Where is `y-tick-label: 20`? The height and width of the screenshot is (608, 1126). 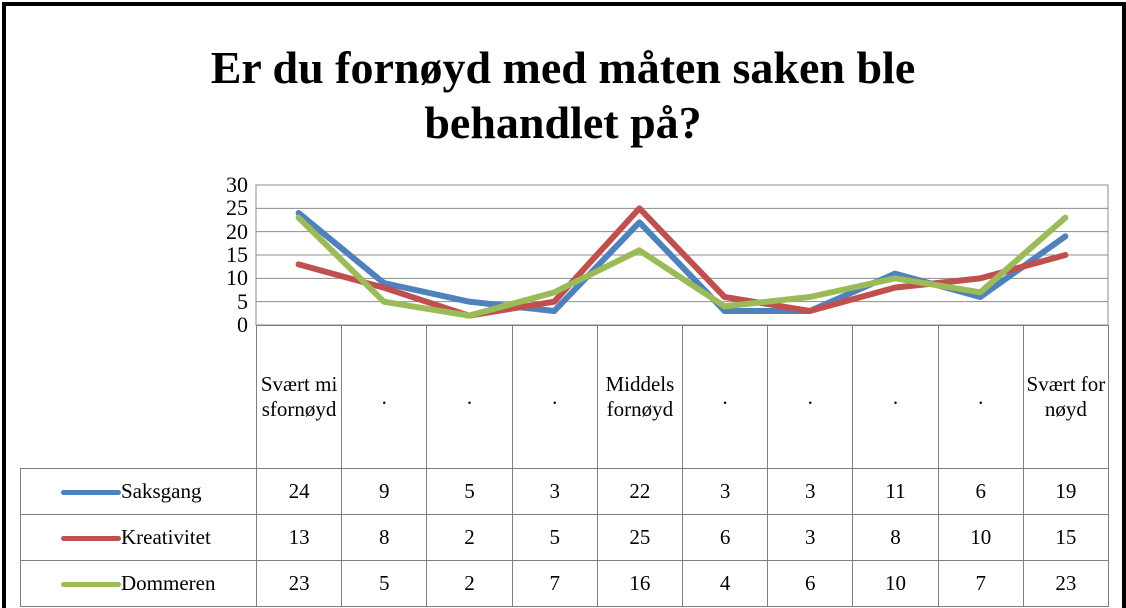 y-tick-label: 20 is located at coordinates (237, 231).